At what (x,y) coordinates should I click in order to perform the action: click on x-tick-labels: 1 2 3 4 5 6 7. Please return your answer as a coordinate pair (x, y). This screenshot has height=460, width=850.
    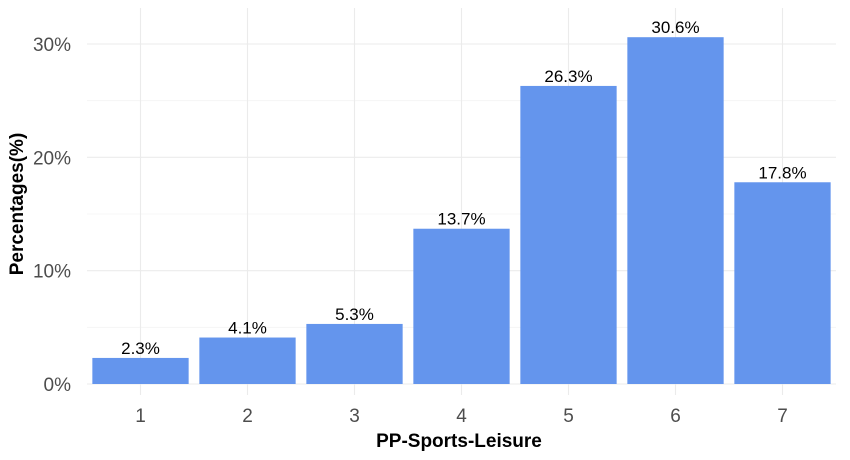
    Looking at the image, I should click on (461, 416).